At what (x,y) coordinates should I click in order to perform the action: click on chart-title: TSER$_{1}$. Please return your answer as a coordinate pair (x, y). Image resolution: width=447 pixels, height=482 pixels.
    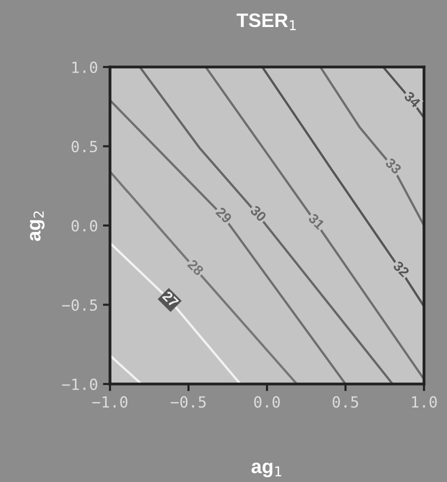
    Looking at the image, I should click on (266, 21).